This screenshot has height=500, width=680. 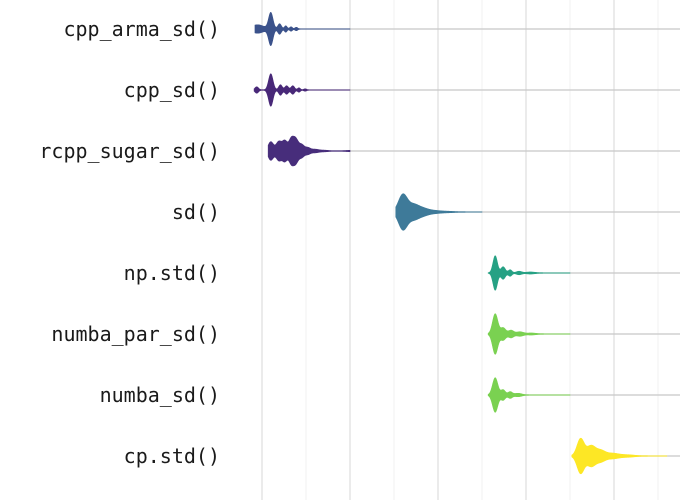 I want to click on violin-rcpp-sugar-sd, so click(x=309, y=151).